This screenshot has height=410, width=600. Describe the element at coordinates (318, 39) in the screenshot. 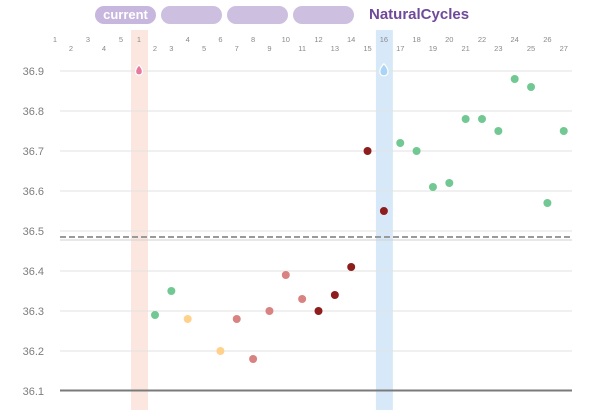

I see `x-tick-label: 12` at that location.